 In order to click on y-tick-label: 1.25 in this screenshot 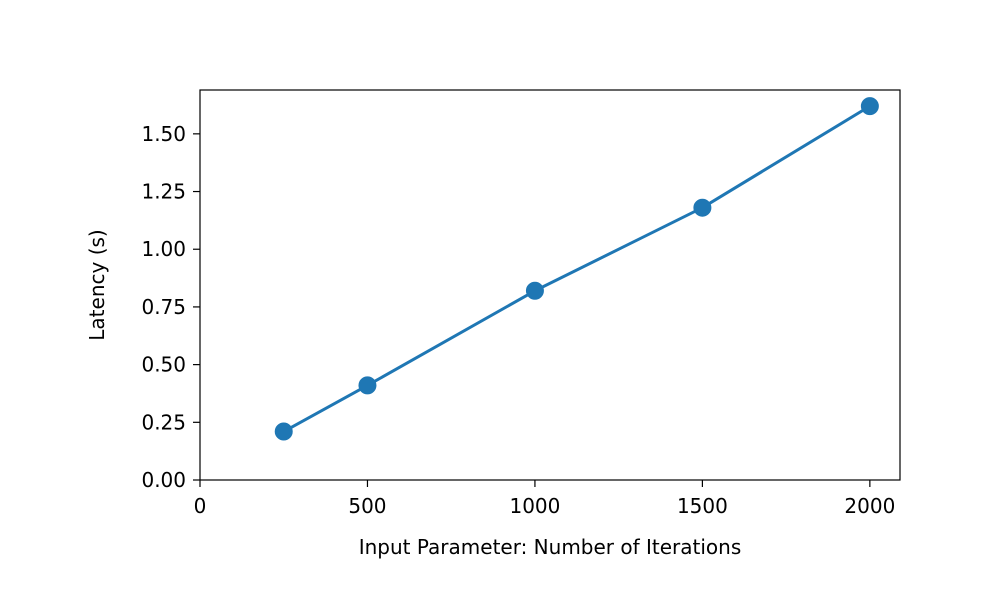, I will do `click(163, 192)`.